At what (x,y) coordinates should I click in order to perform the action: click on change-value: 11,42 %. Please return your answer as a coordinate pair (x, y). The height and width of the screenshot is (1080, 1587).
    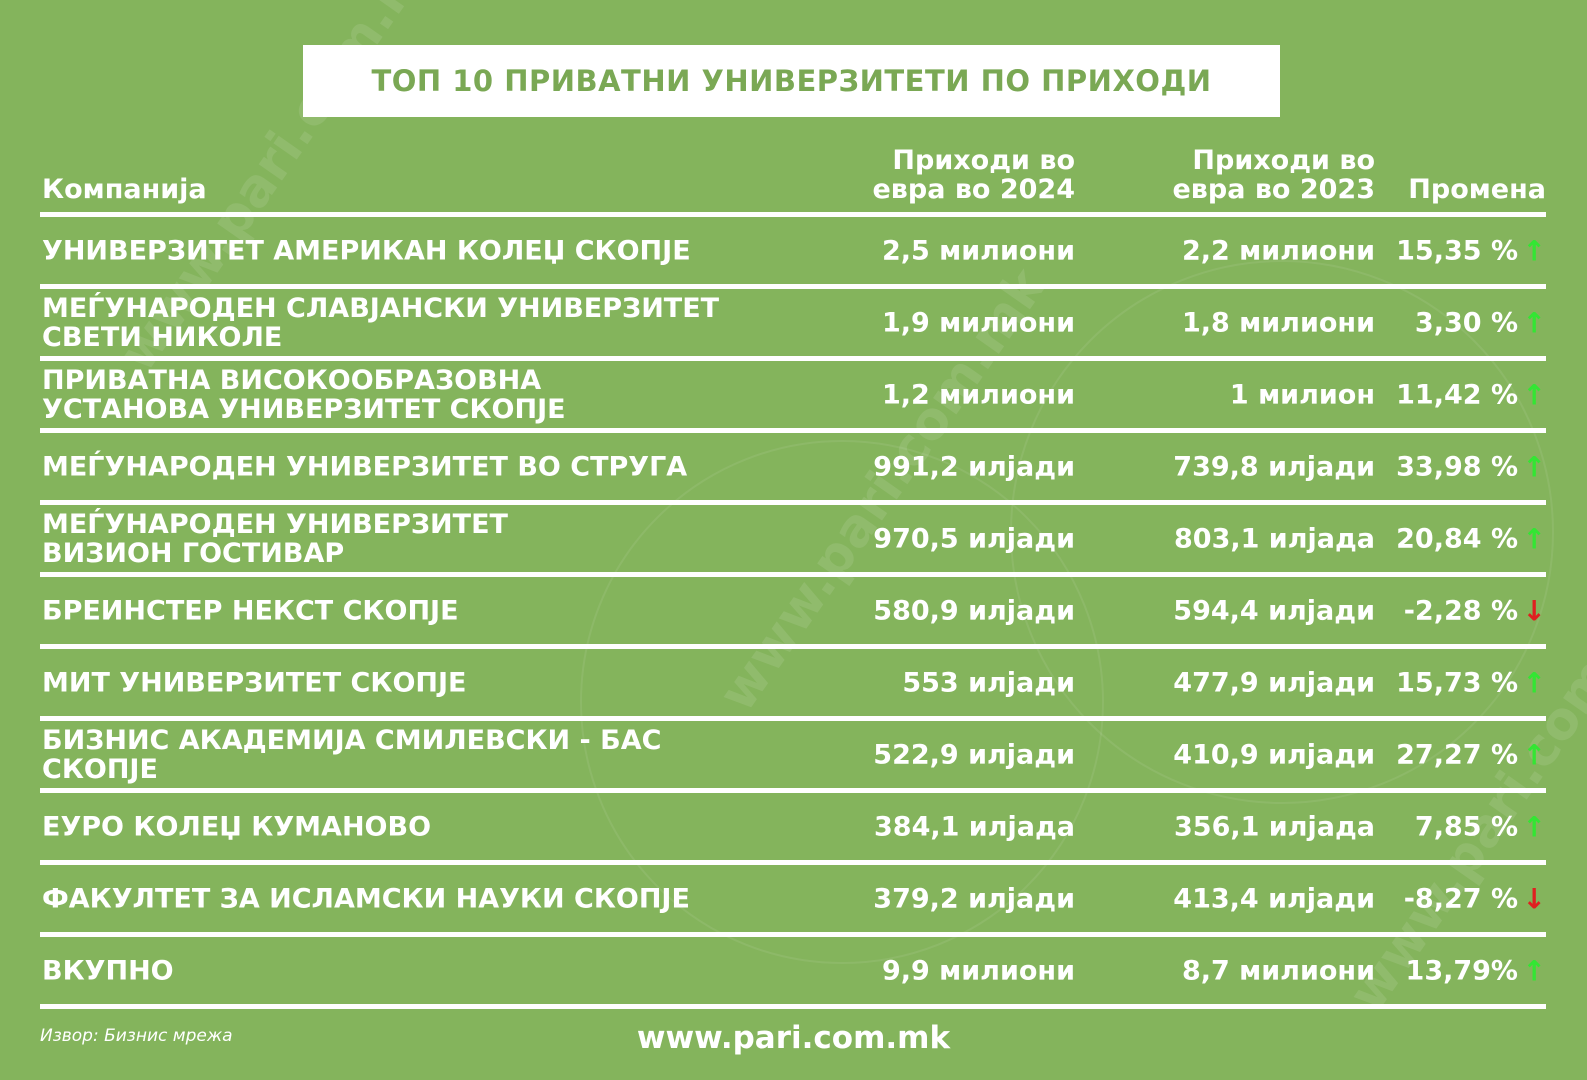
    Looking at the image, I should click on (1457, 394).